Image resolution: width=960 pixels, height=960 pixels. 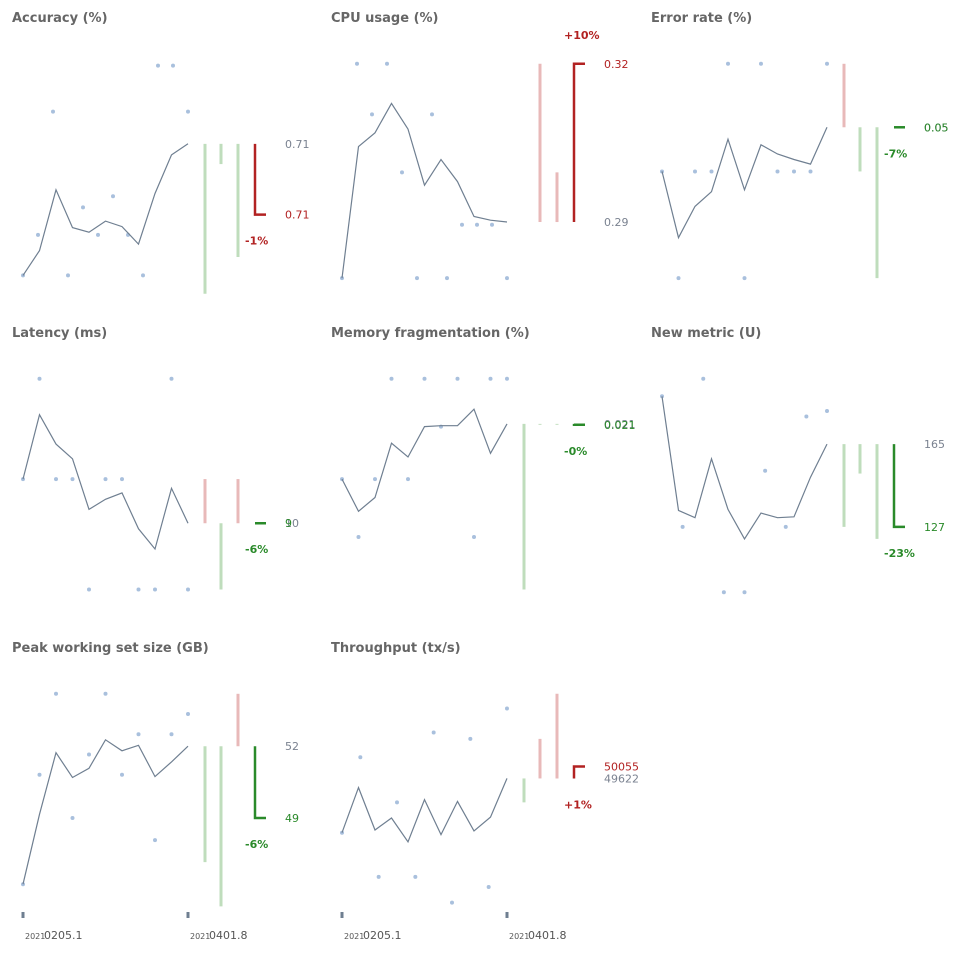 I want to click on metric-panel: Accuracy (%) 0.71 0.71 -1%, so click(x=161, y=152).